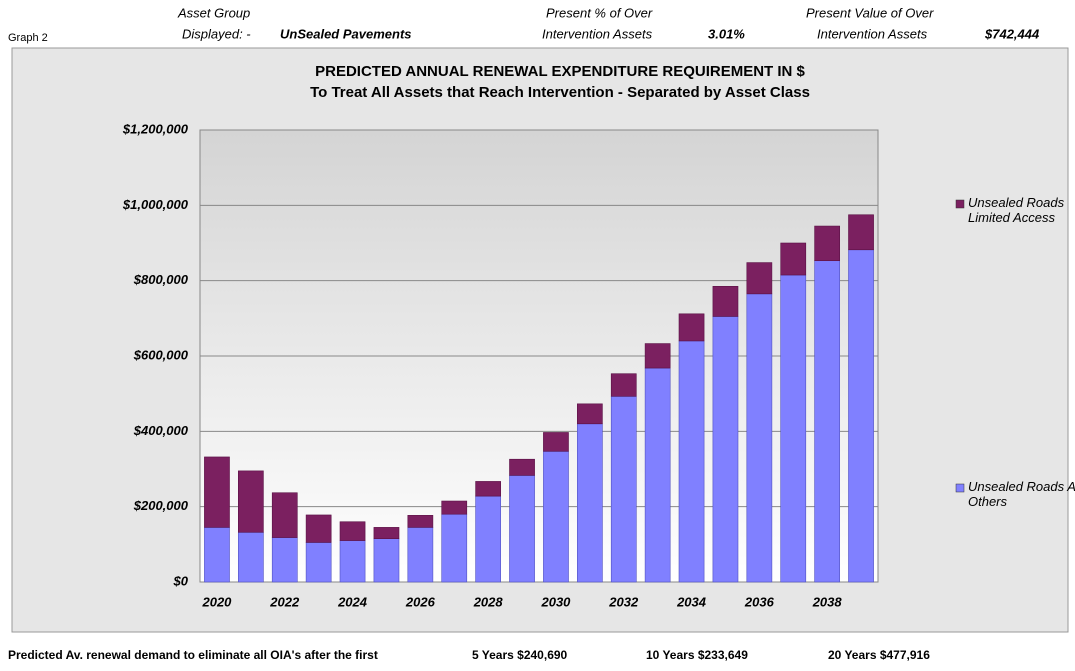 The width and height of the screenshot is (1075, 671). Describe the element at coordinates (599, 12) in the screenshot. I see `percent-label: Present % of Over` at that location.